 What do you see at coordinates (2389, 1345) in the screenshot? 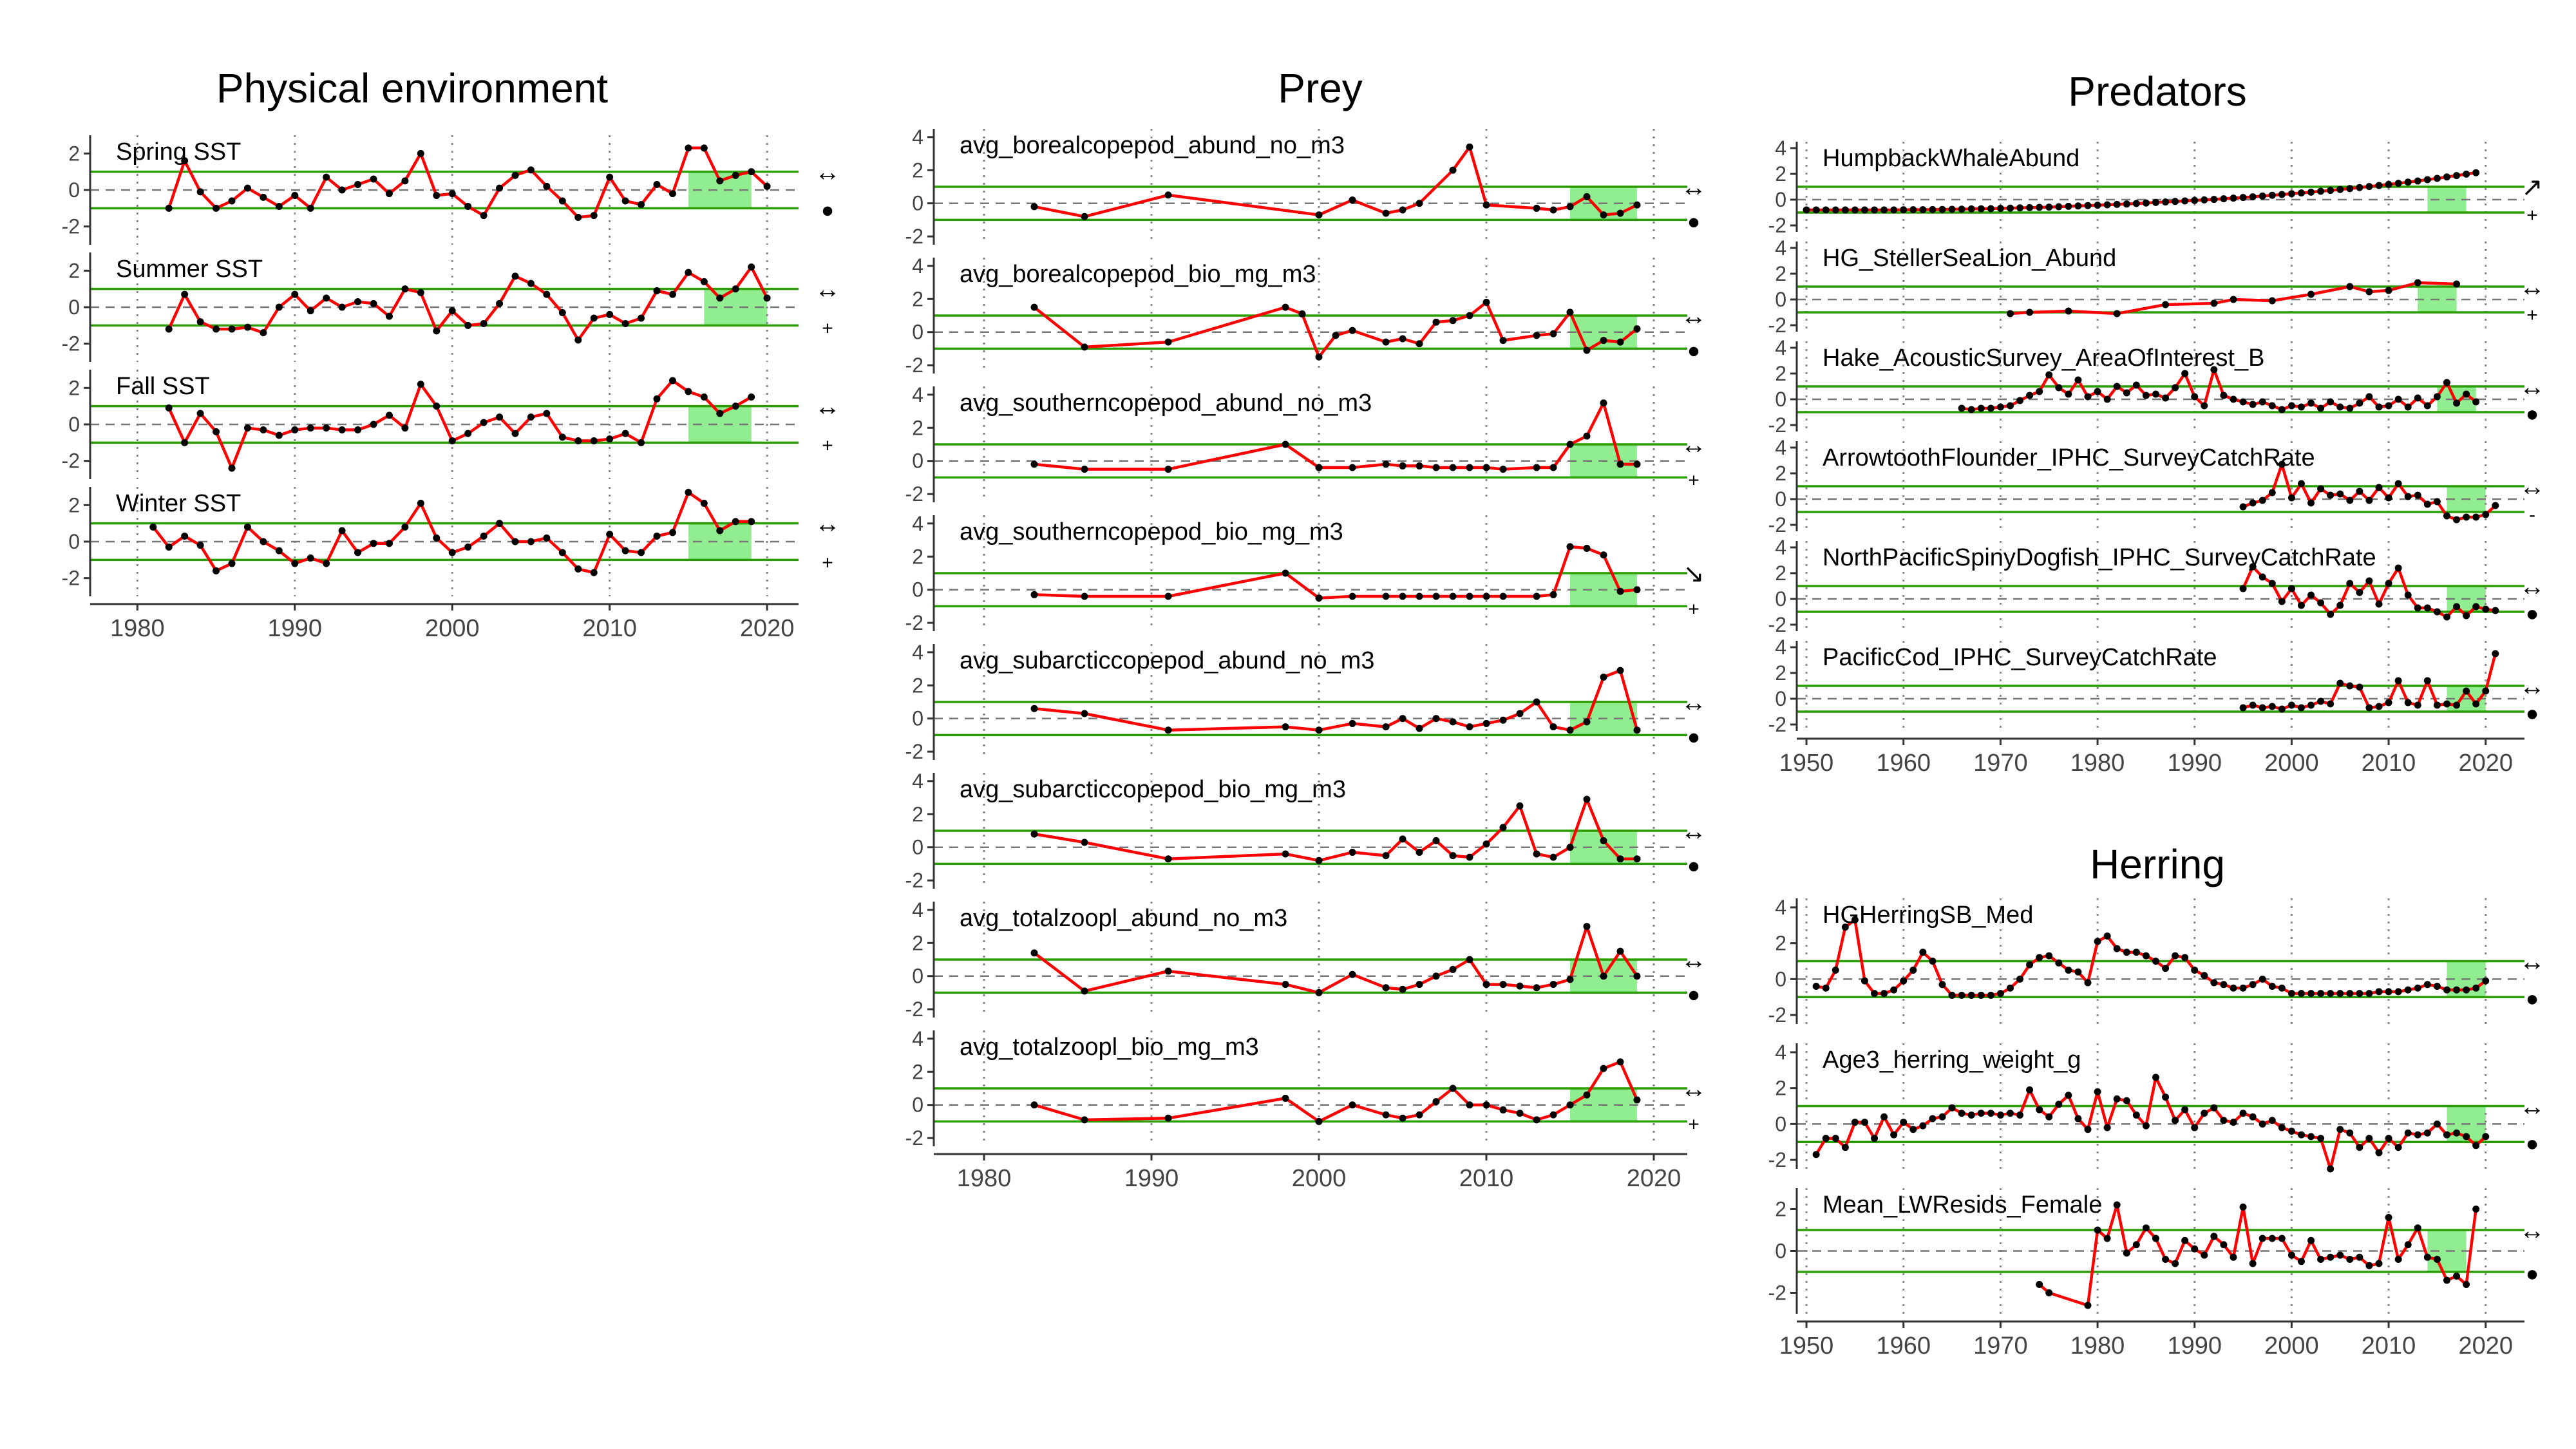
I see `x-tick-label: 2010` at bounding box center [2389, 1345].